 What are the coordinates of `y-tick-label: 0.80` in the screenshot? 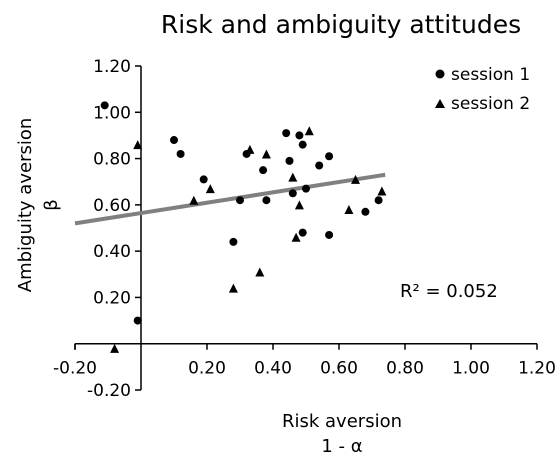 It's located at (112, 160).